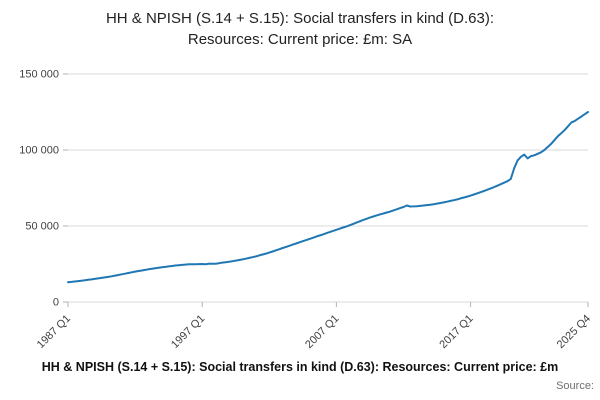 Image resolution: width=600 pixels, height=400 pixels. Describe the element at coordinates (300, 39) in the screenshot. I see `chart-title-line2: Resources: Current price: £m: SA` at that location.